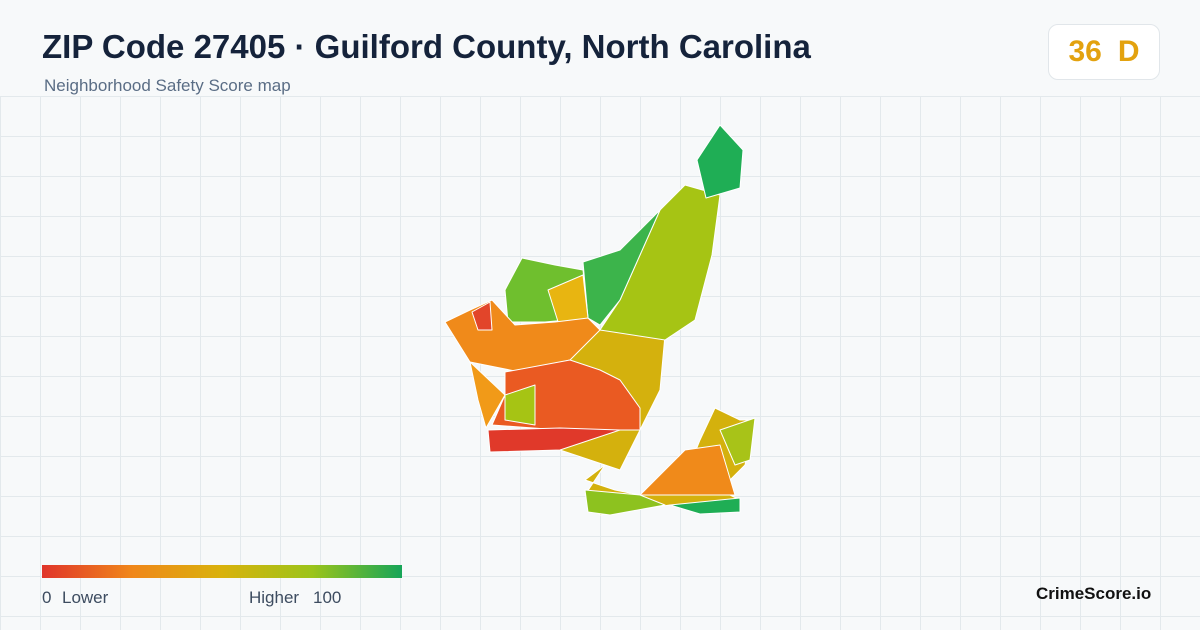 The image size is (1200, 630). Describe the element at coordinates (1085, 51) in the screenshot. I see `score-value: 36` at that location.